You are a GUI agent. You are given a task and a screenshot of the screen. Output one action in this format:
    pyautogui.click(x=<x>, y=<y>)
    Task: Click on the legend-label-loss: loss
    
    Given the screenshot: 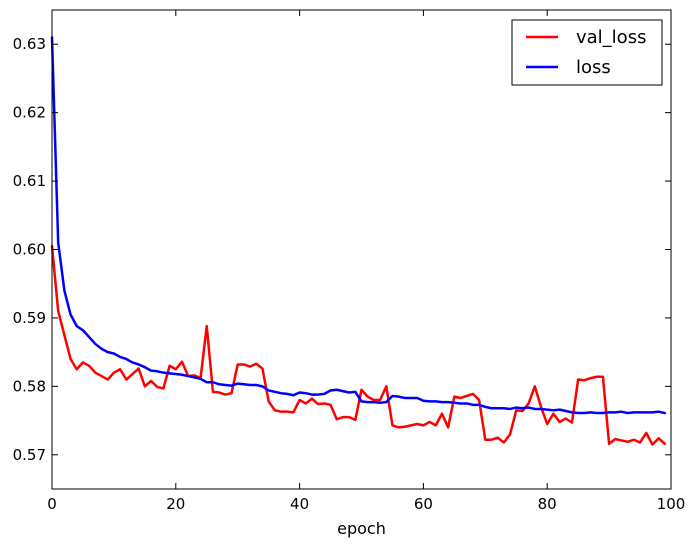 What is the action you would take?
    pyautogui.click(x=593, y=67)
    